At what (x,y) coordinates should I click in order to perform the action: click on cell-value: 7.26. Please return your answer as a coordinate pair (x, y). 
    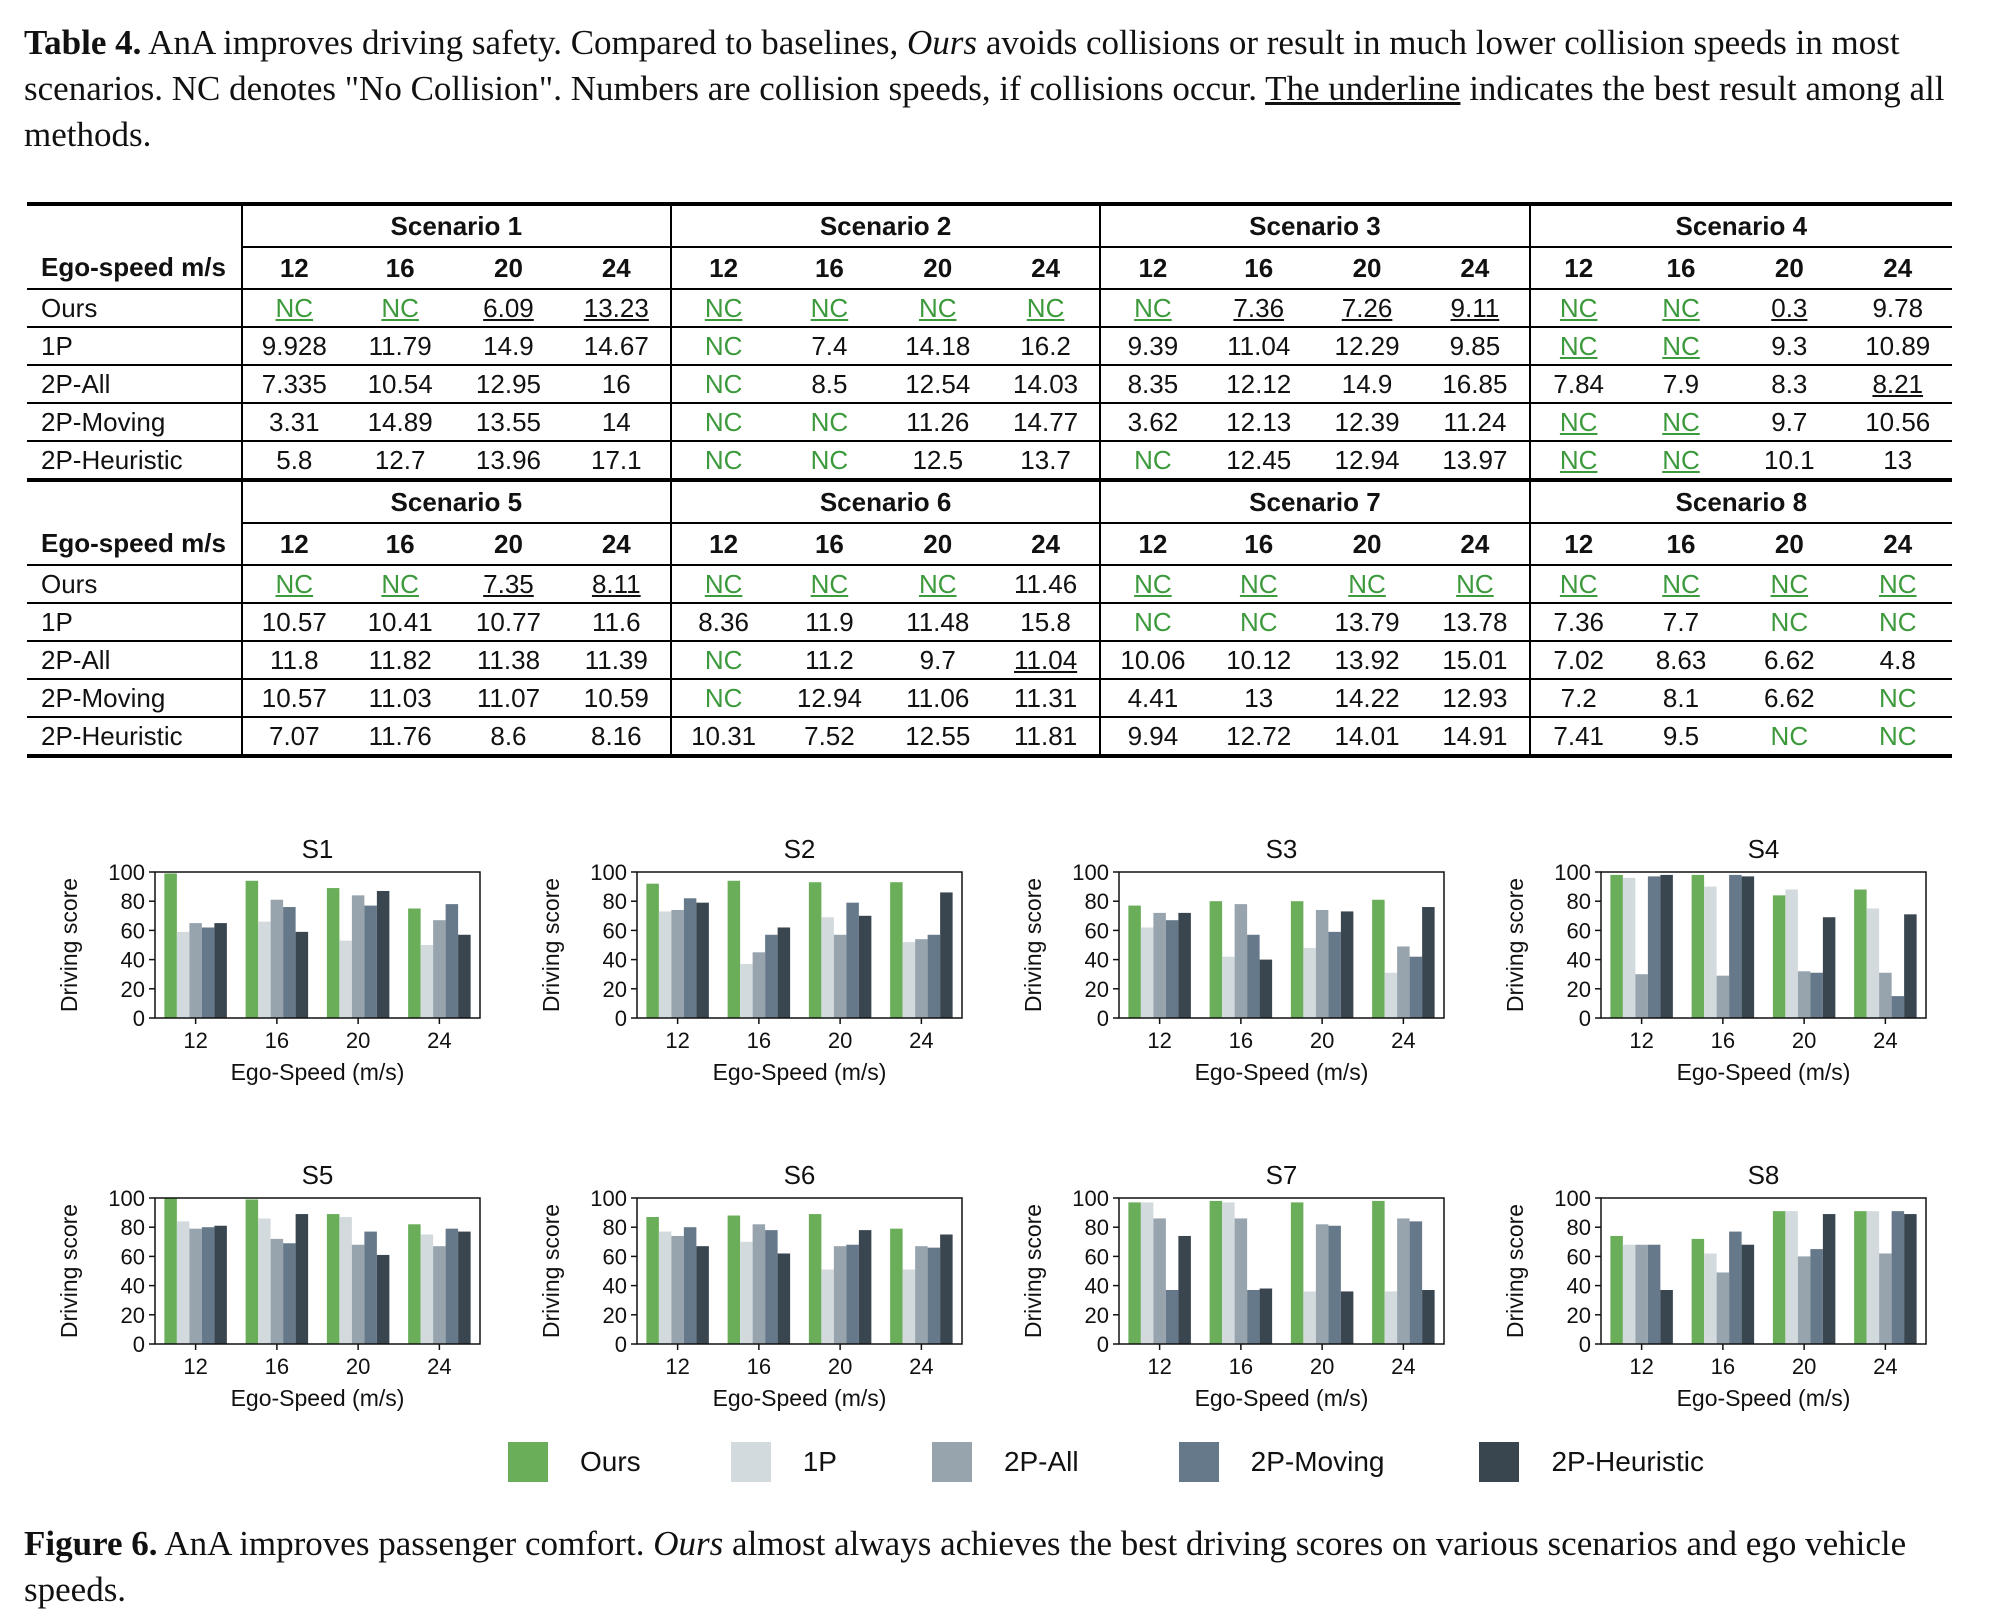
    Looking at the image, I should click on (1367, 307).